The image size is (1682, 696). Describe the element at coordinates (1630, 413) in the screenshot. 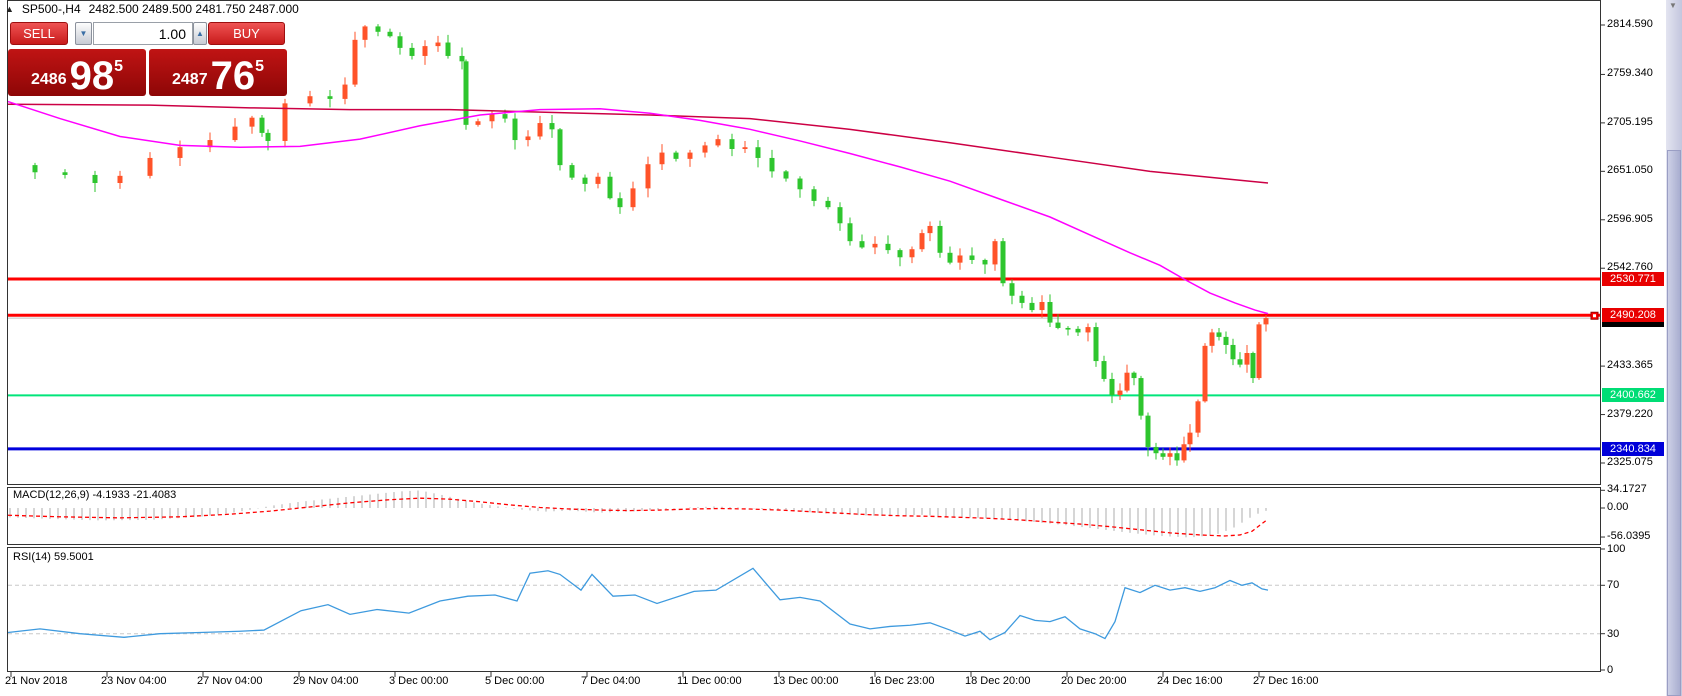

I see `price-axis-label: 2379.220` at that location.